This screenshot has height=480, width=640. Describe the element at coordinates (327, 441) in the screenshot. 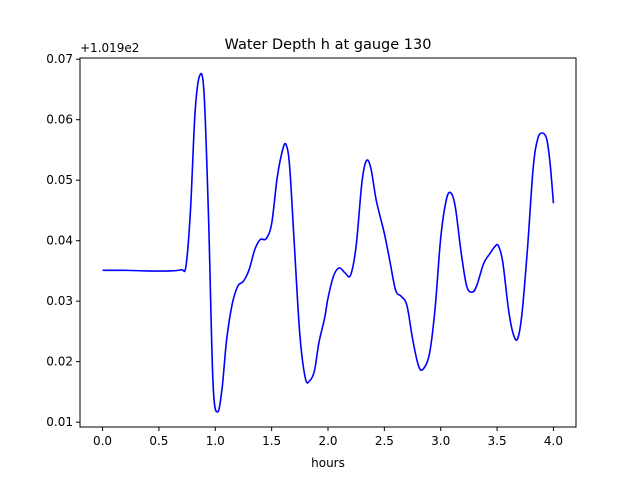

I see `x-tick-label: 2.0` at that location.